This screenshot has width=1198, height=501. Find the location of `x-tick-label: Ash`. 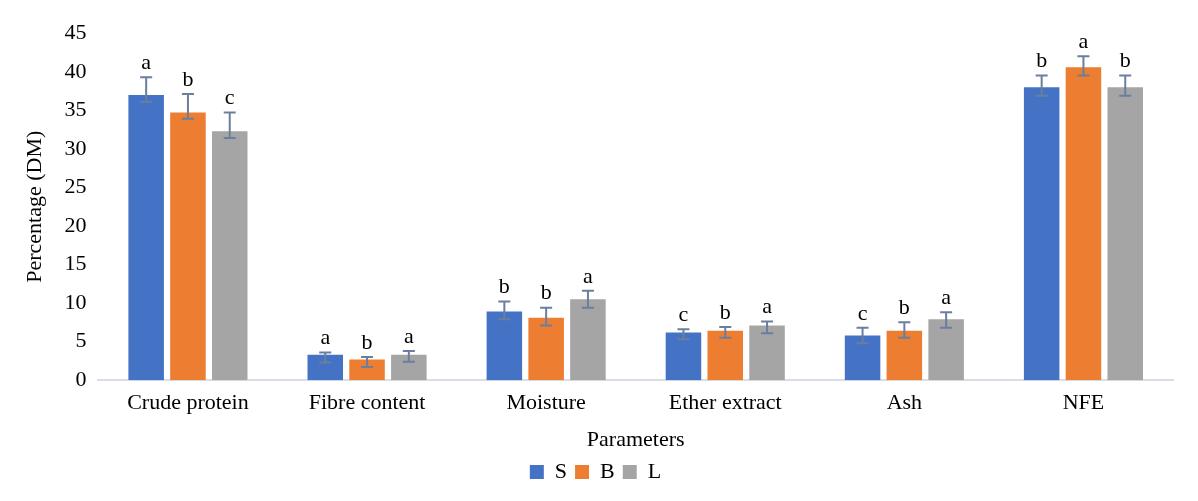

x-tick-label: Ash is located at coordinates (904, 402).